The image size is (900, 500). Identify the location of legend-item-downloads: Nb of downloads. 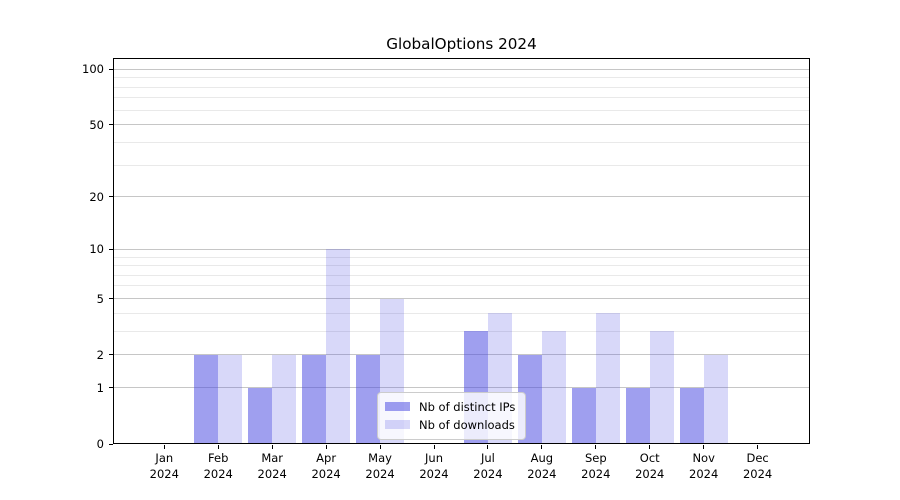
(450, 424).